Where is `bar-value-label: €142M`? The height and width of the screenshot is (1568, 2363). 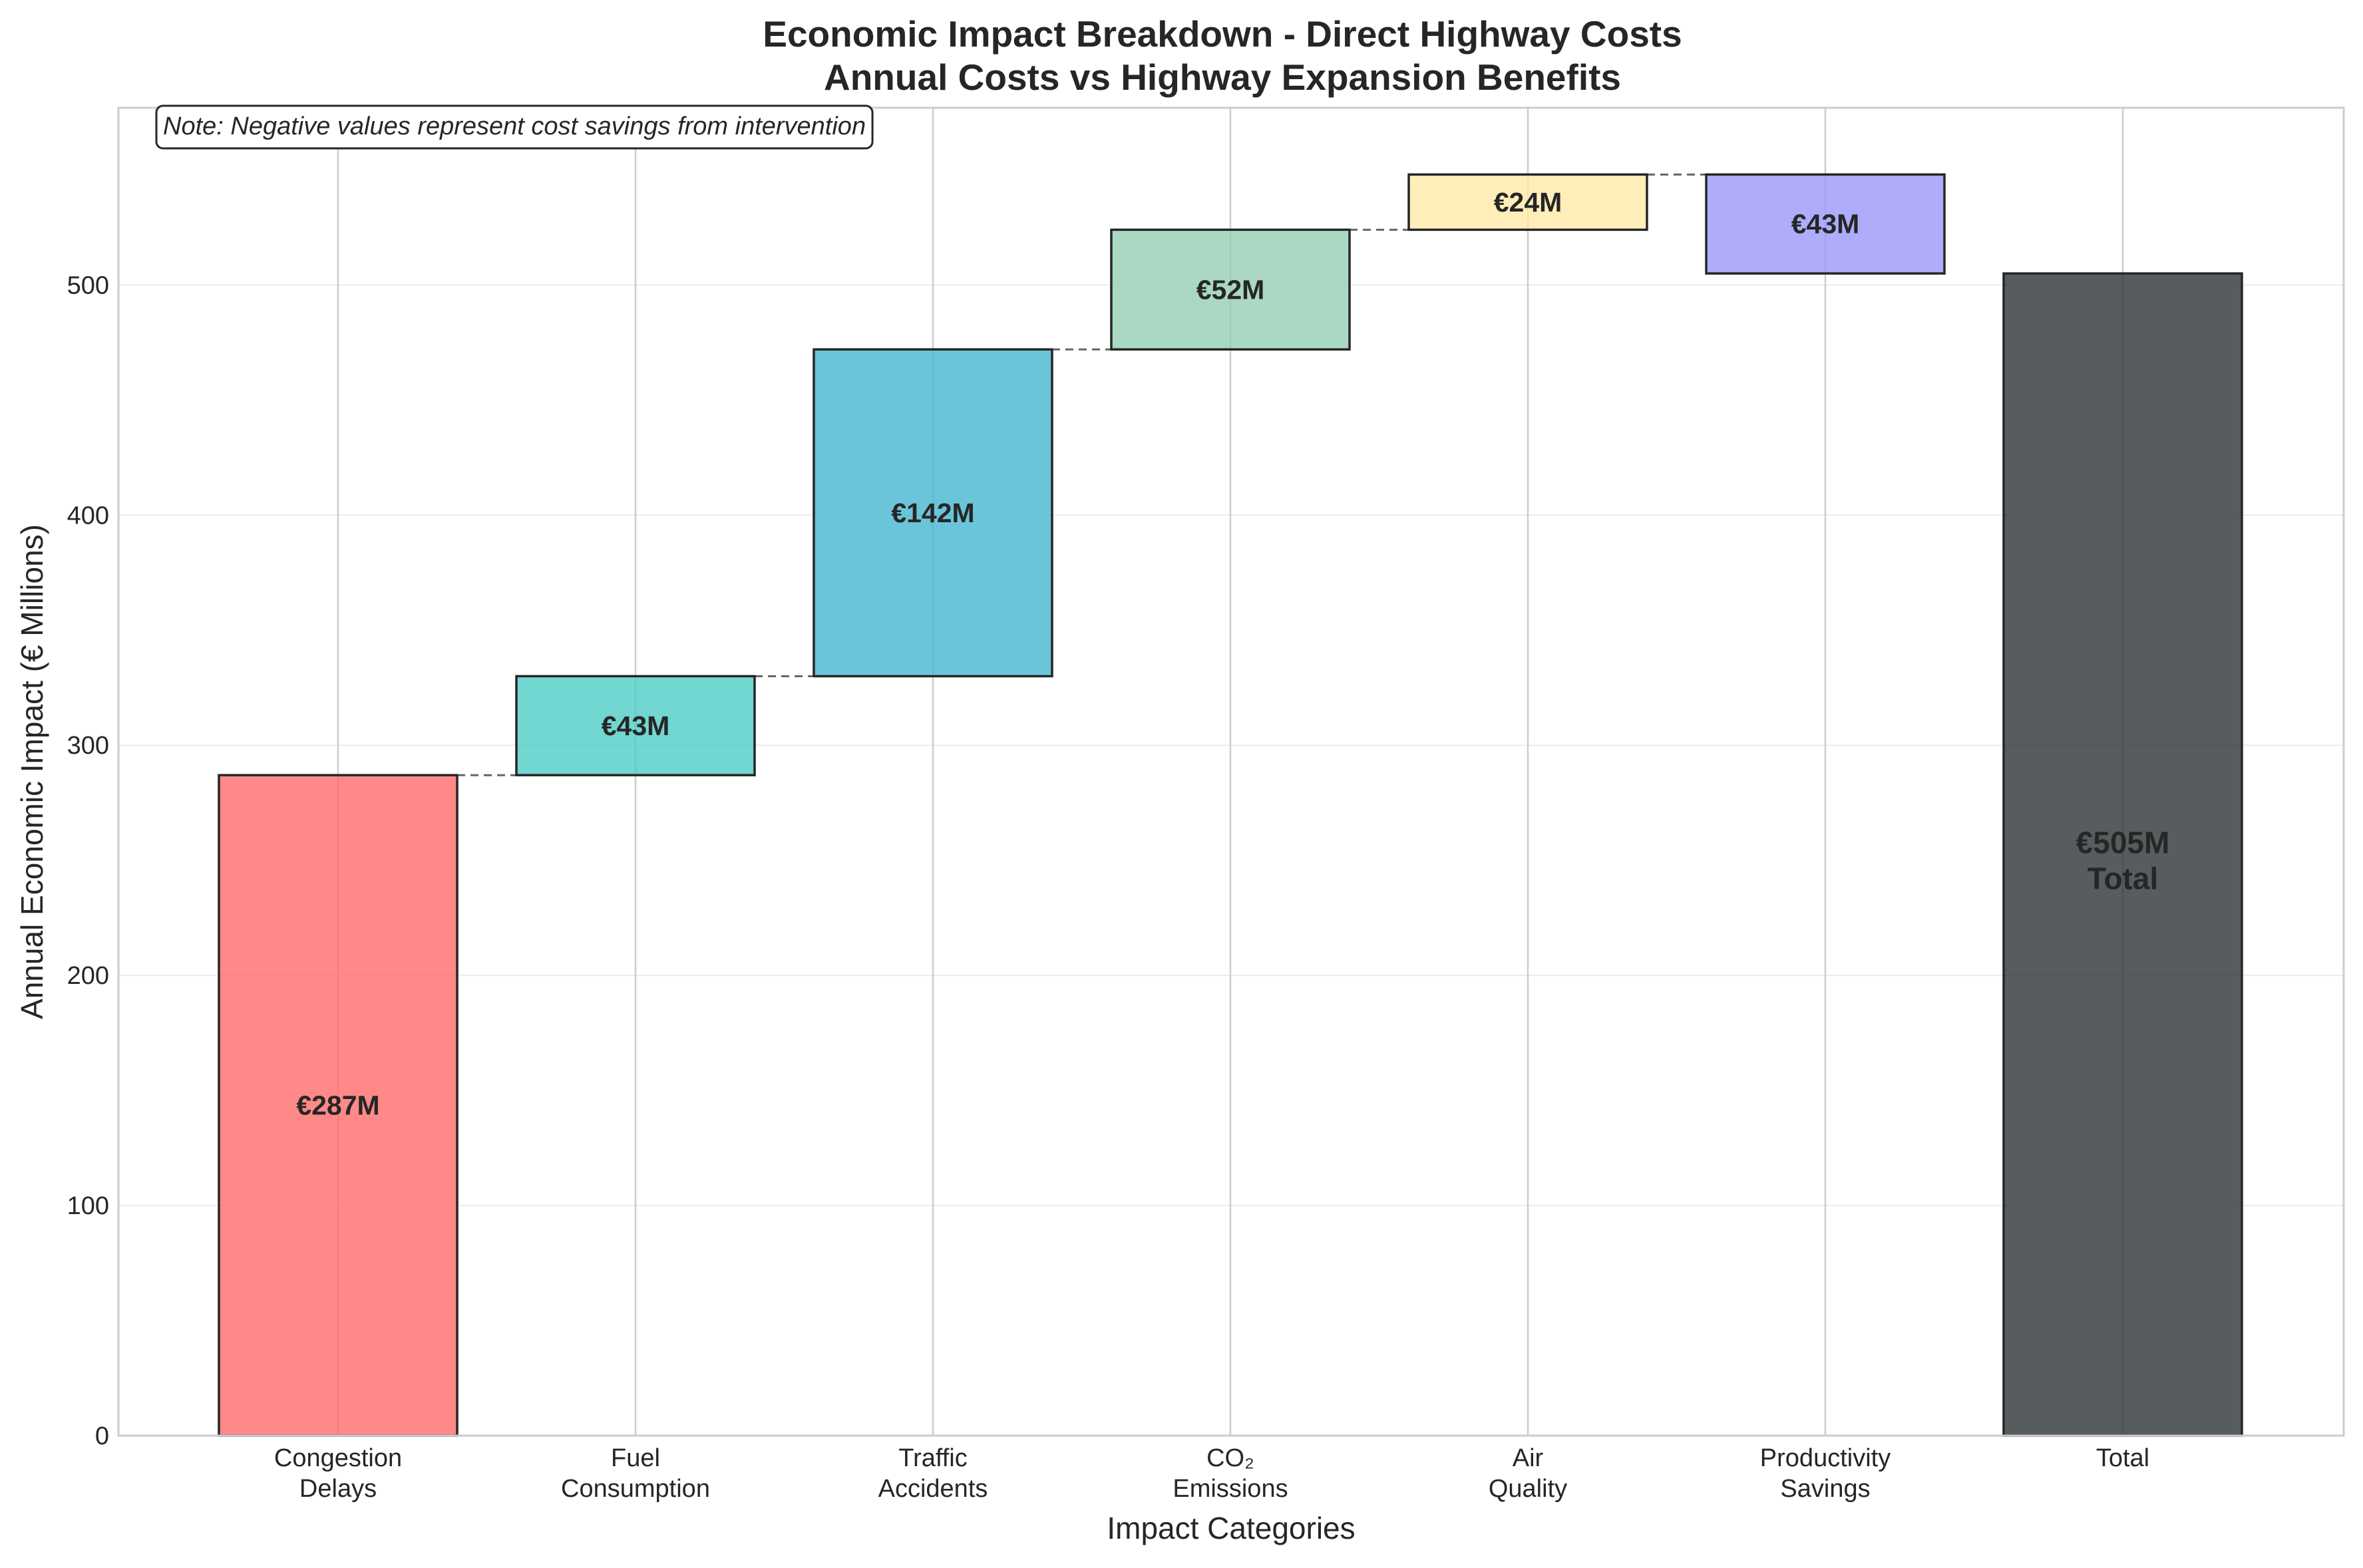 bar-value-label: €142M is located at coordinates (933, 513).